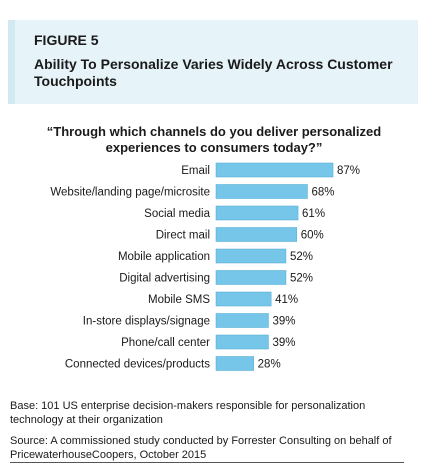 The width and height of the screenshot is (427, 464). What do you see at coordinates (313, 214) in the screenshot?
I see `value-label: 61%` at bounding box center [313, 214].